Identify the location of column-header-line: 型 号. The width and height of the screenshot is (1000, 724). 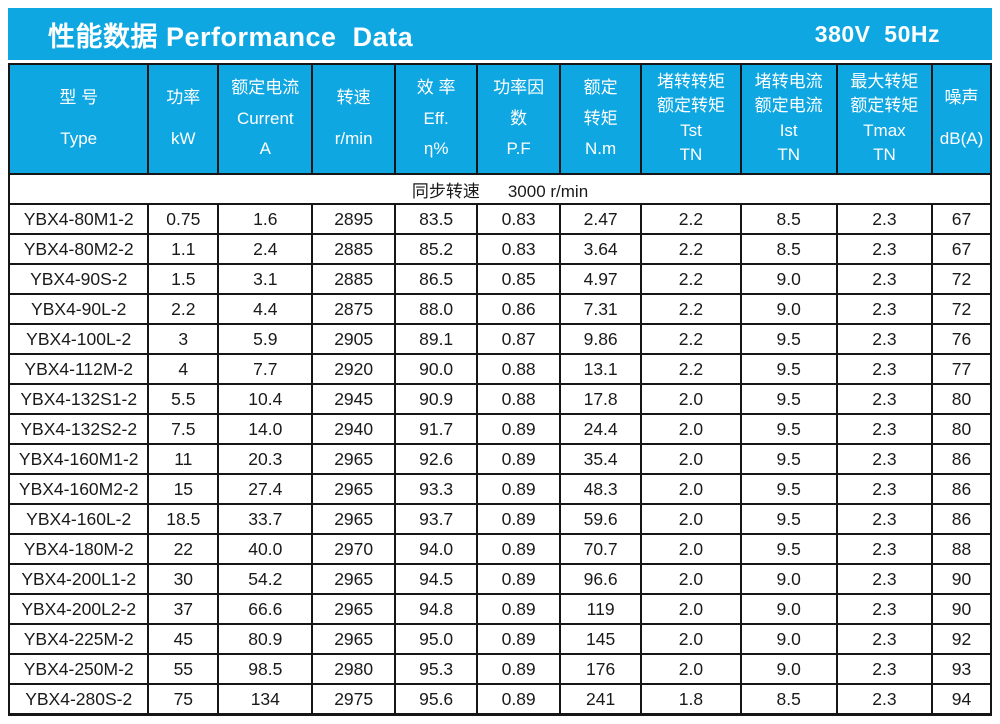
(79, 98).